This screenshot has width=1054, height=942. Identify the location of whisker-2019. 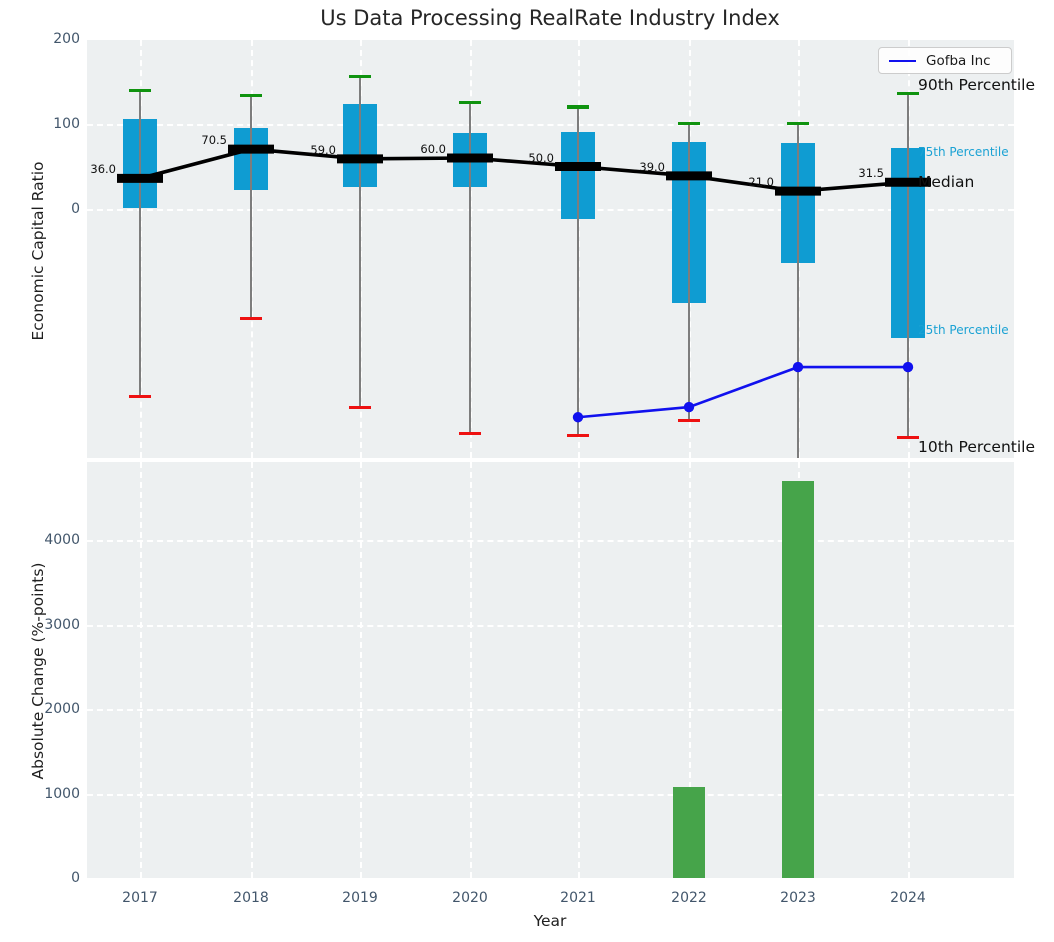
(360, 242).